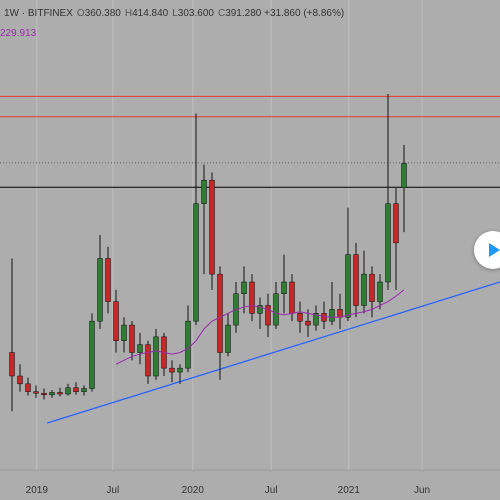  I want to click on change: +31.860 (+8.86%), so click(304, 13).